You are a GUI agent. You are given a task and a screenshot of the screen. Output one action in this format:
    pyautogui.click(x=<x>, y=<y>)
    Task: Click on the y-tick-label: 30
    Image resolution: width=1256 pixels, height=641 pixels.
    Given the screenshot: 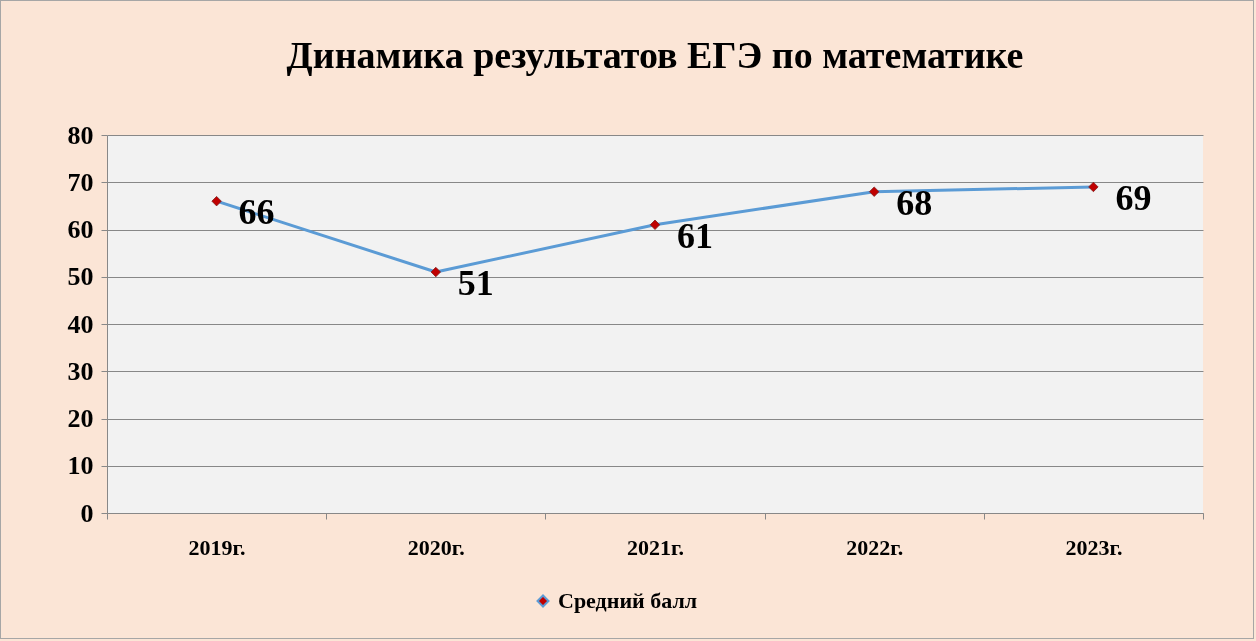 What is the action you would take?
    pyautogui.click(x=80, y=371)
    